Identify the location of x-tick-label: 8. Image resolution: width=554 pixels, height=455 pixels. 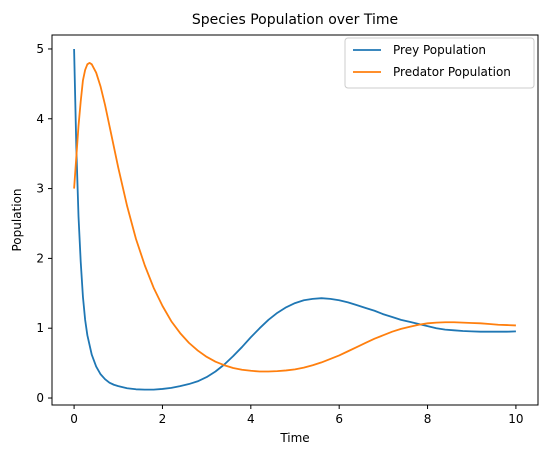
(428, 419).